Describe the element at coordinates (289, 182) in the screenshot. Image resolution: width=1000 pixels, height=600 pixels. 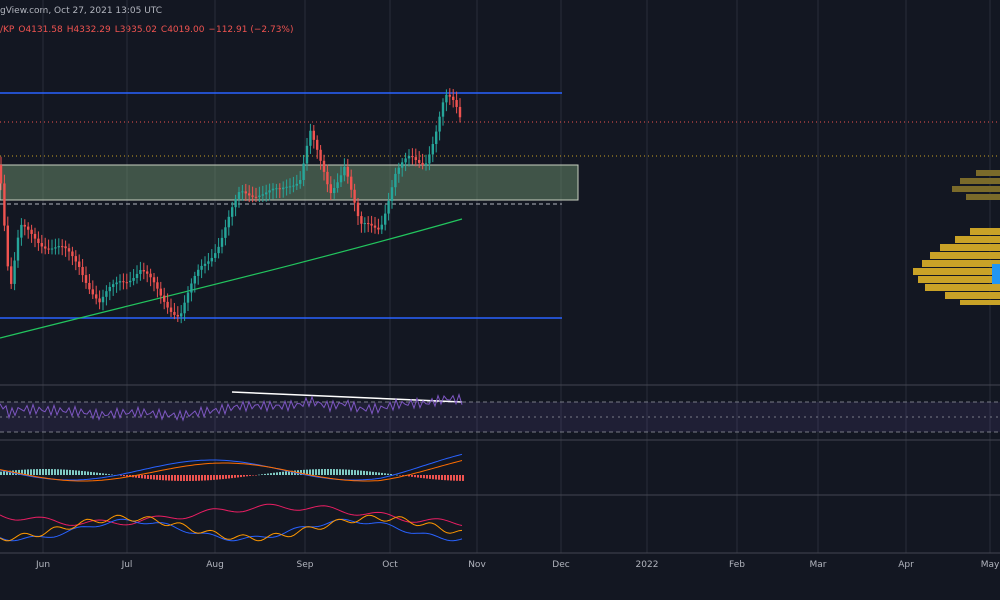
I see `zone` at that location.